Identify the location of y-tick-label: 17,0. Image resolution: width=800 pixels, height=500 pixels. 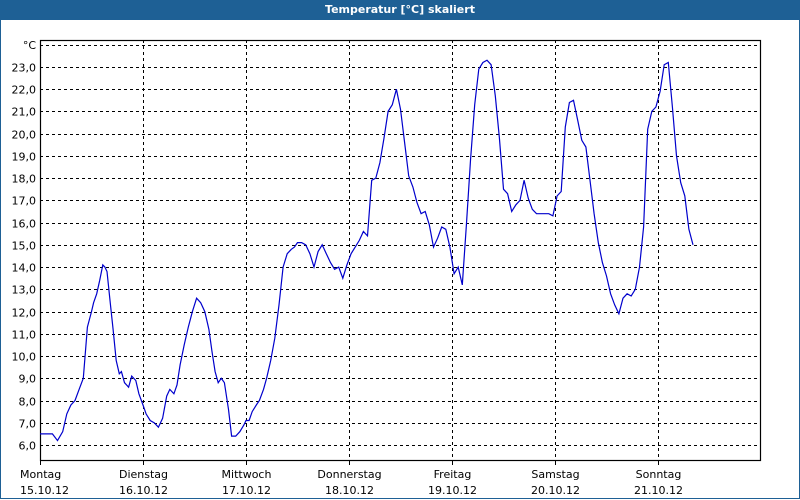
(24, 201).